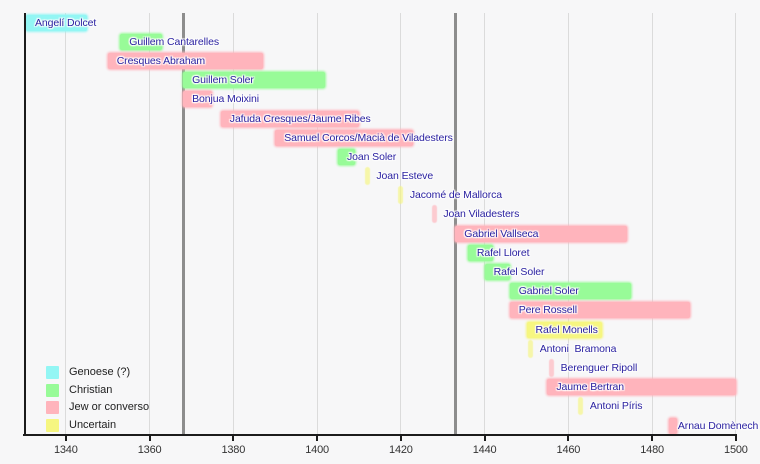 This screenshot has height=464, width=760. What do you see at coordinates (225, 99) in the screenshot?
I see `bar-label: Bonjua Moixini` at bounding box center [225, 99].